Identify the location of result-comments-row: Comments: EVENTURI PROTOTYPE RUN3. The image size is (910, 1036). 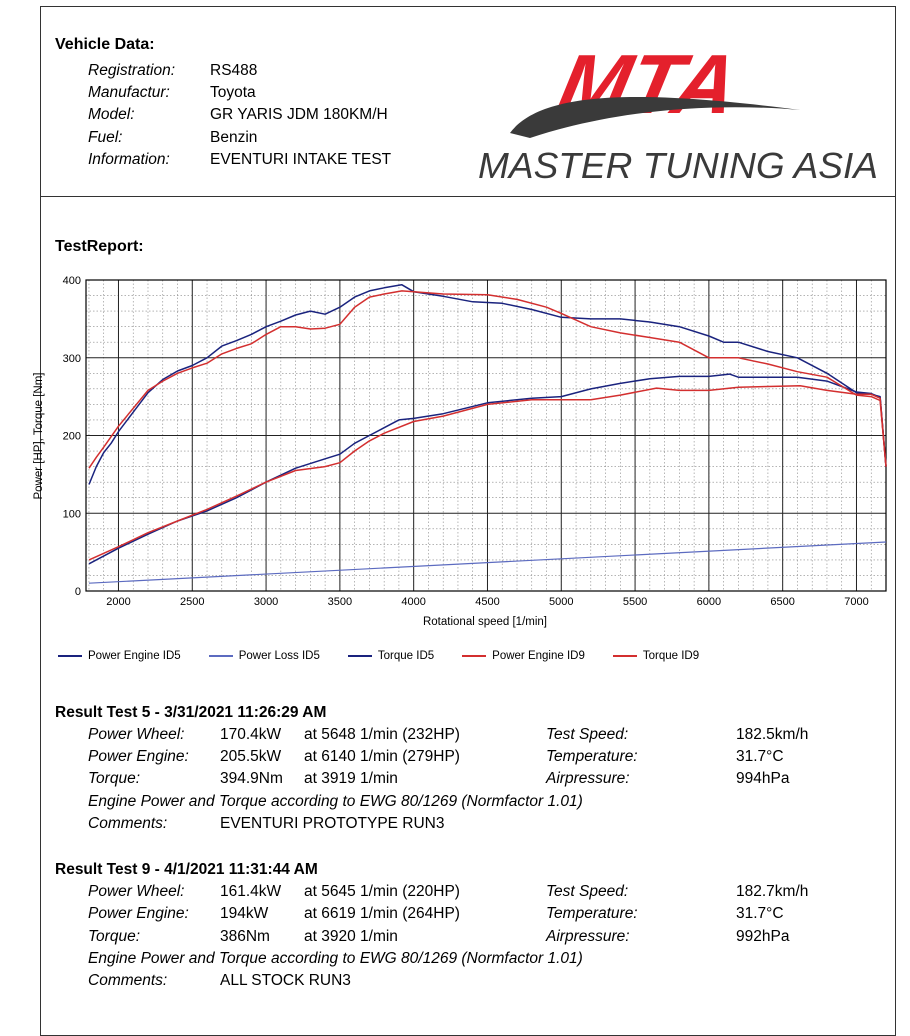
(266, 824).